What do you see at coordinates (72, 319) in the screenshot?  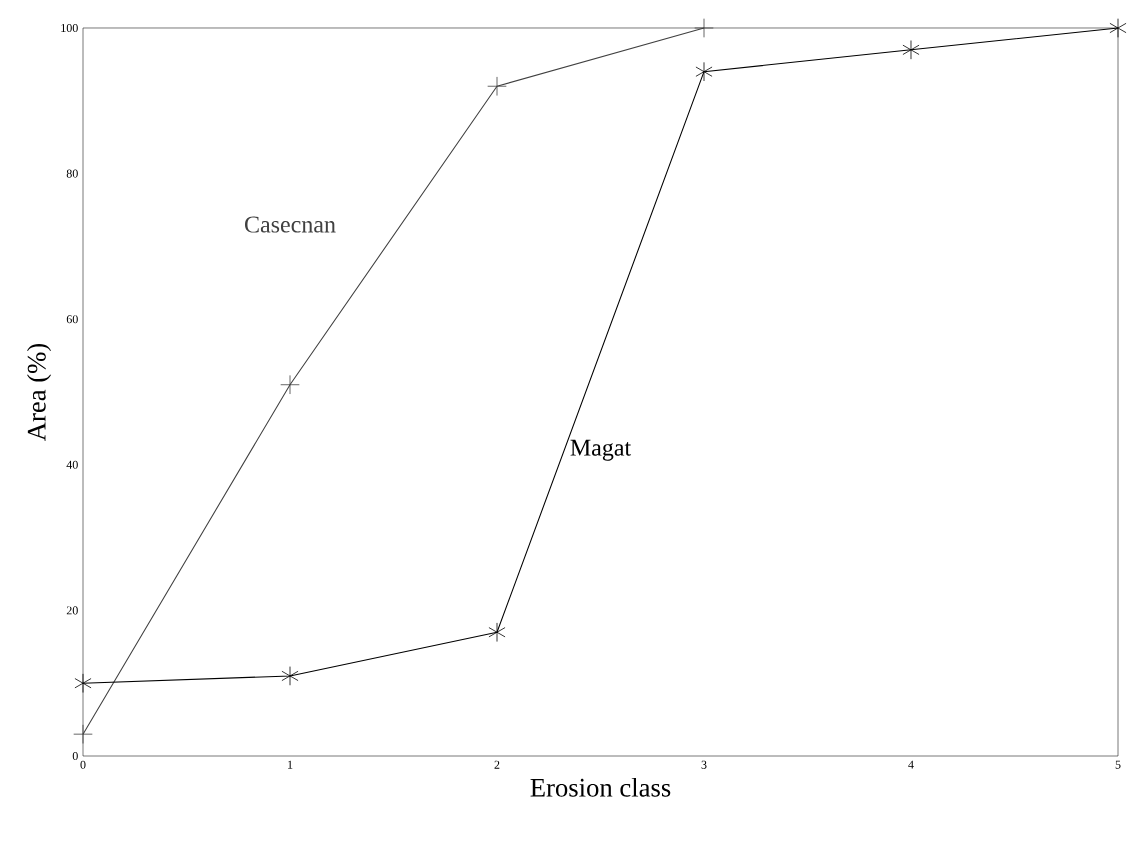 I see `y-tick-label: 60` at bounding box center [72, 319].